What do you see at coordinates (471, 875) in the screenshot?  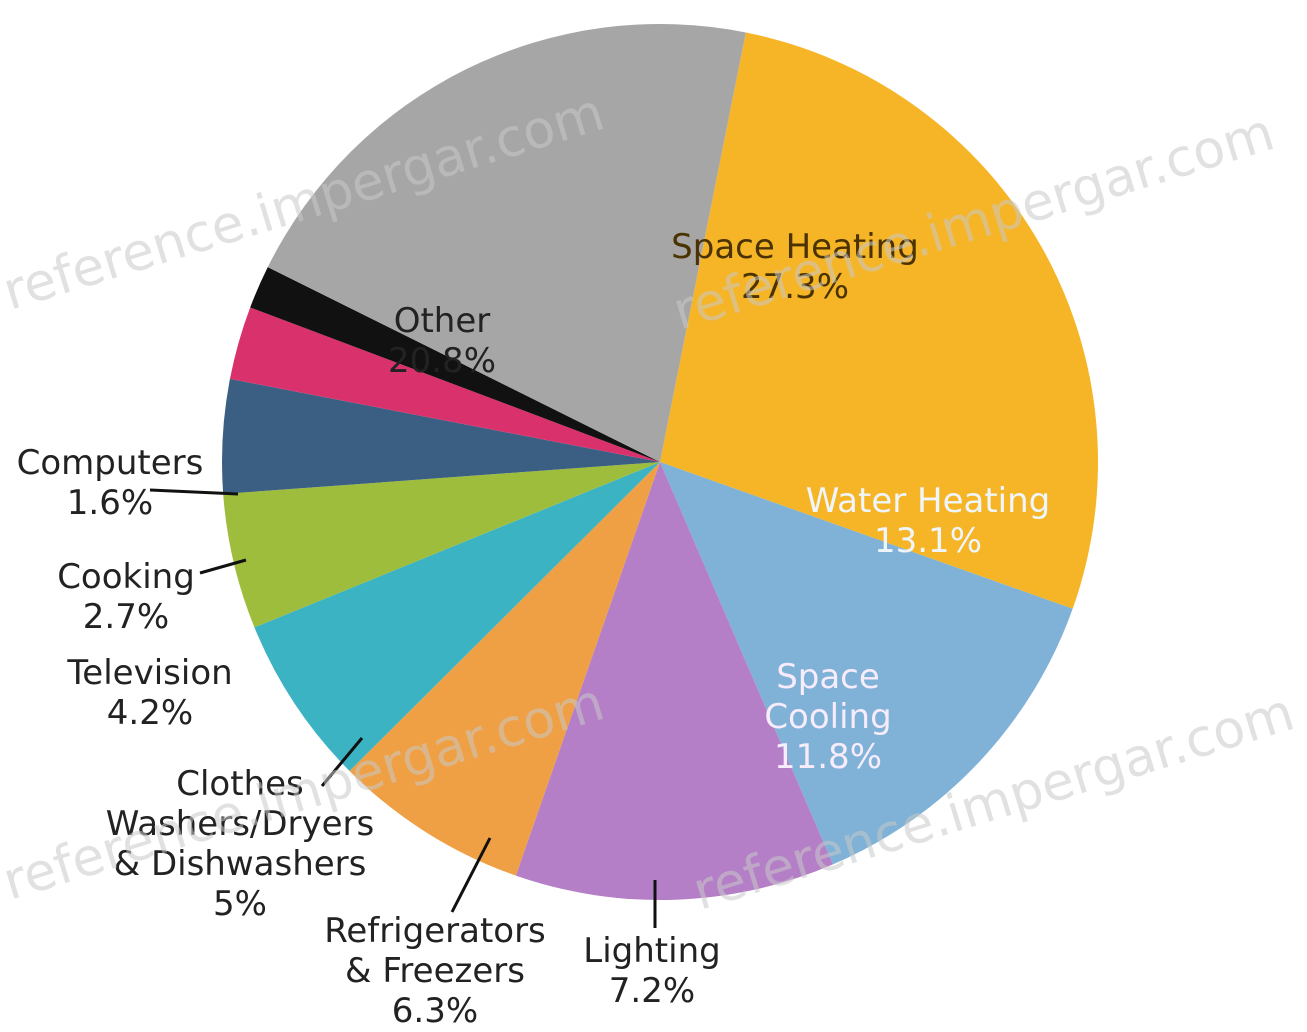 I see `leader-line-refrigerators-and-freezers` at bounding box center [471, 875].